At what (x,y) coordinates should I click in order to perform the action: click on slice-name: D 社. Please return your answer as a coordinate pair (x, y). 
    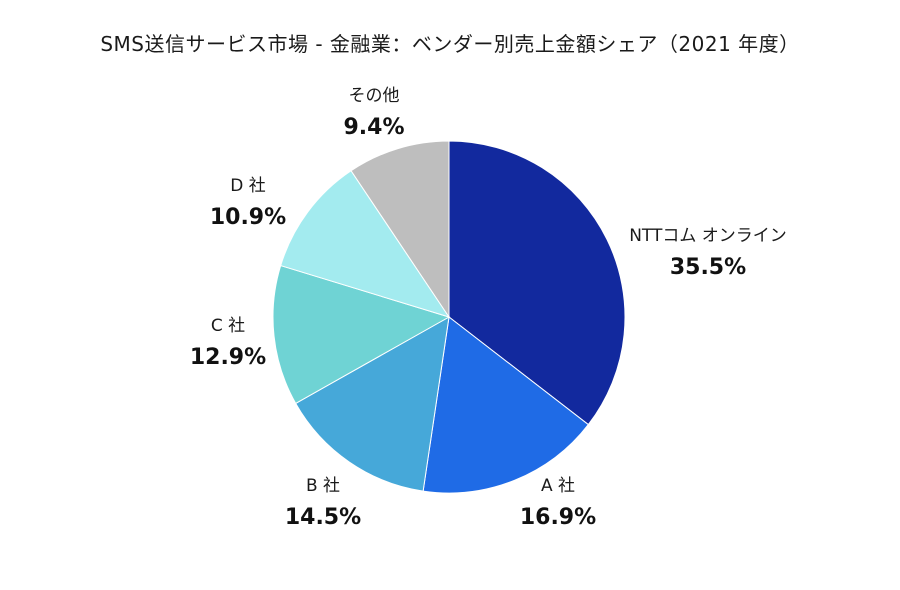
    Looking at the image, I should click on (248, 186).